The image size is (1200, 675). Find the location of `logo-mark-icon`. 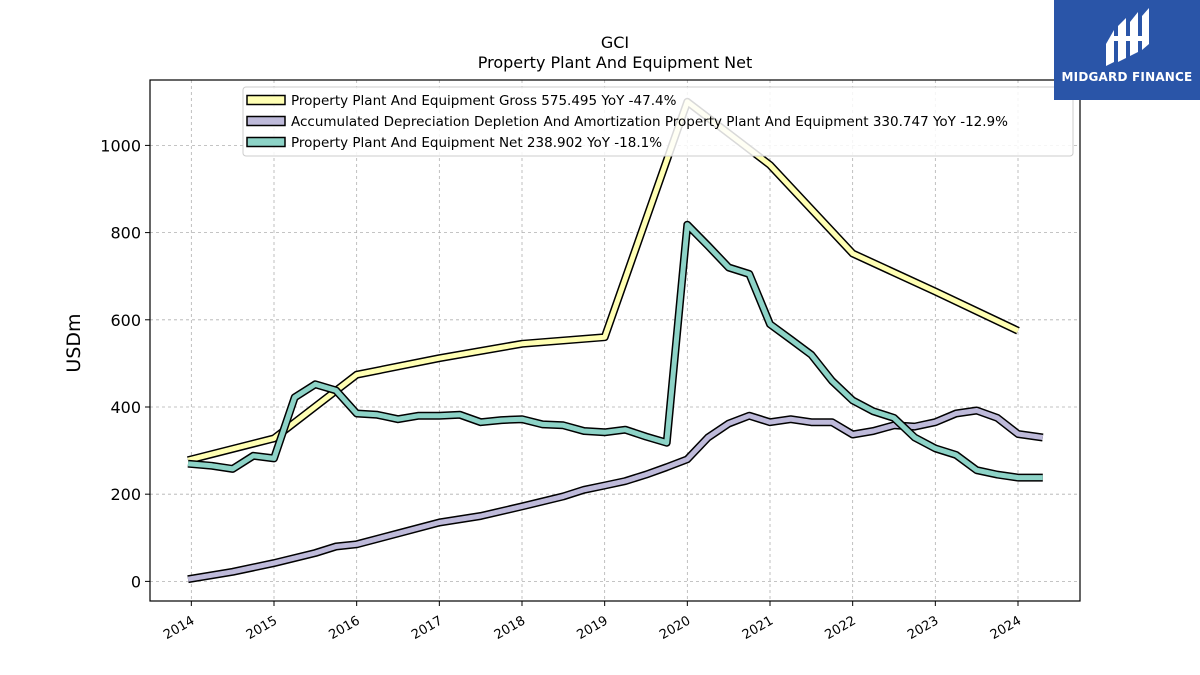

logo-mark-icon is located at coordinates (1127, 37).